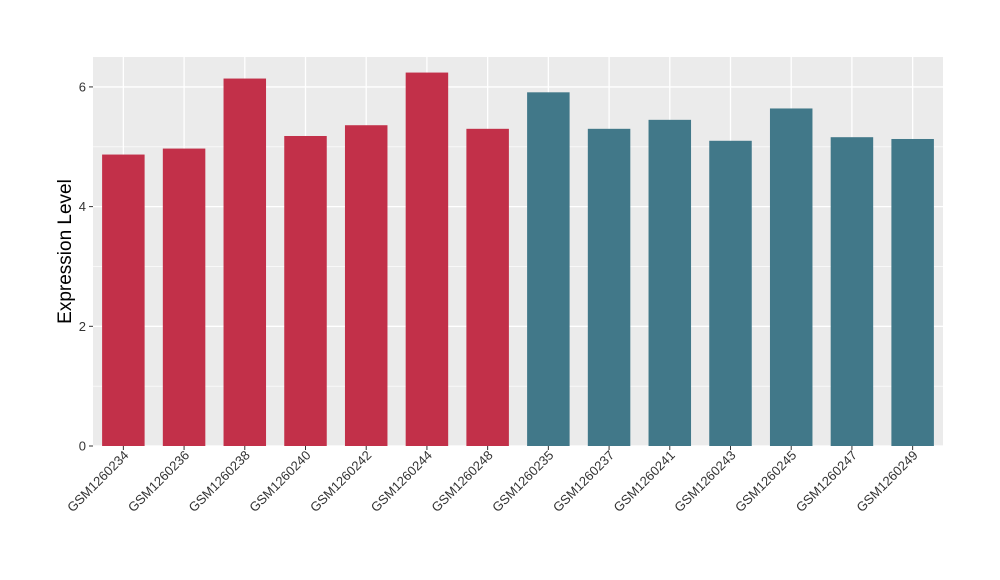 The image size is (1000, 580). Describe the element at coordinates (522, 481) in the screenshot. I see `x-tick-label: GSM1260235` at that location.